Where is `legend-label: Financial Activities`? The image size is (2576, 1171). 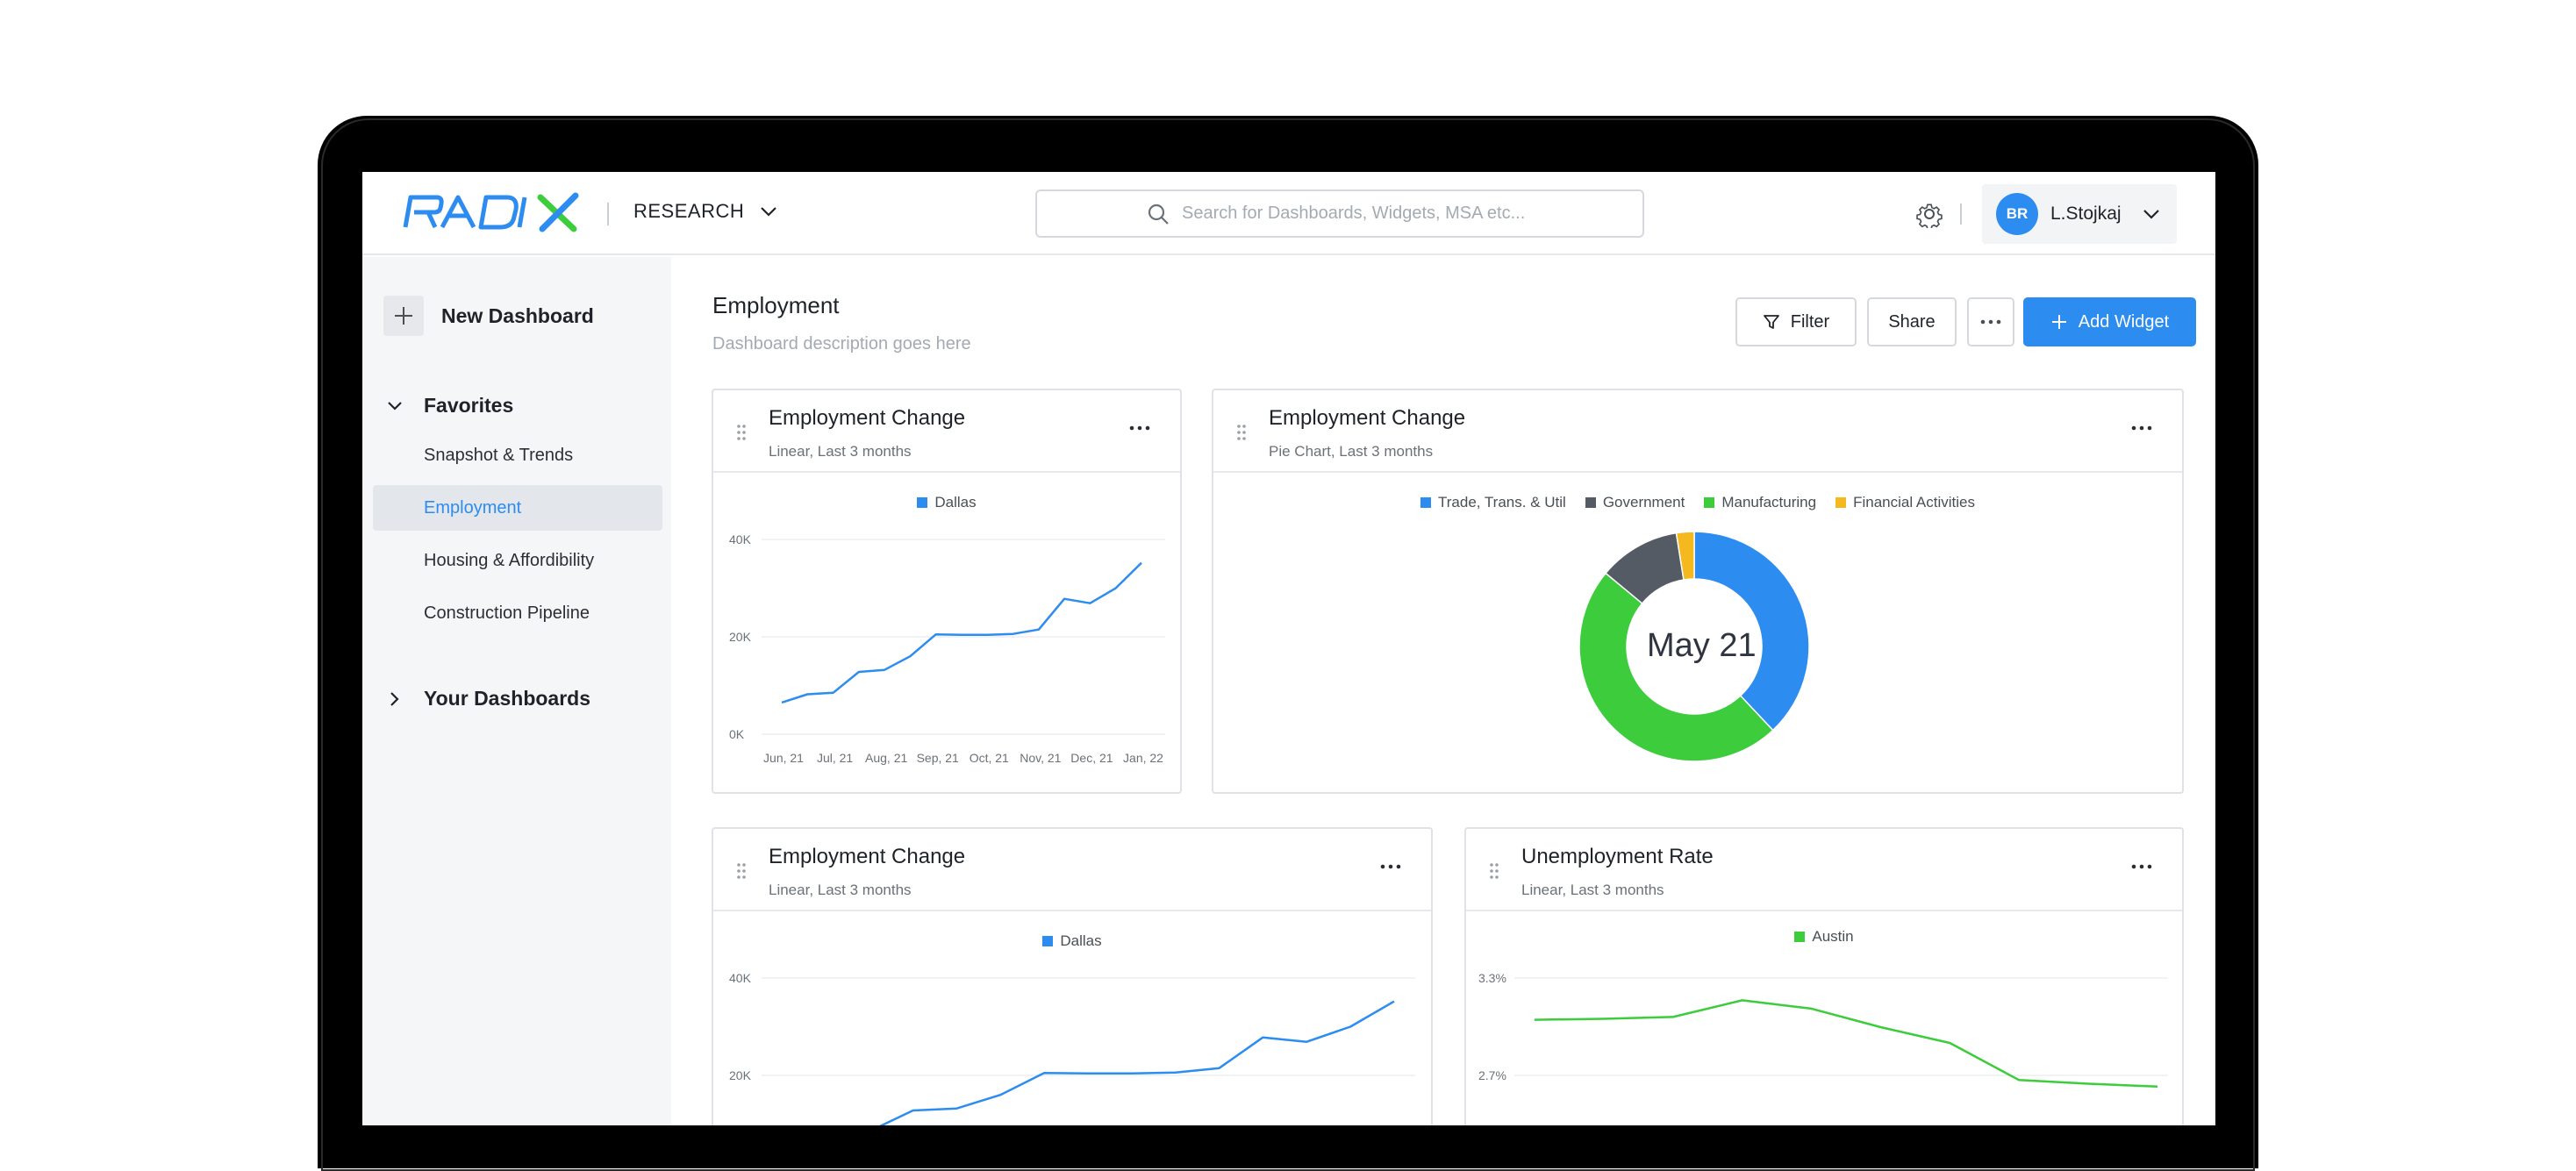
legend-label: Financial Activities is located at coordinates (1914, 503).